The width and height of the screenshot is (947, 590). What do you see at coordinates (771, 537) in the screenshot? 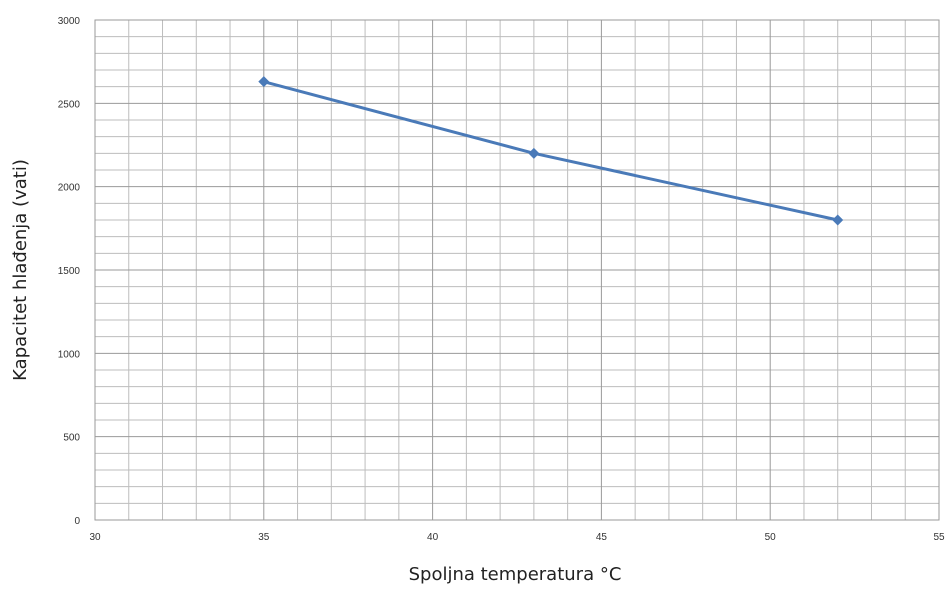
I see `x-tick-label: 50` at bounding box center [771, 537].